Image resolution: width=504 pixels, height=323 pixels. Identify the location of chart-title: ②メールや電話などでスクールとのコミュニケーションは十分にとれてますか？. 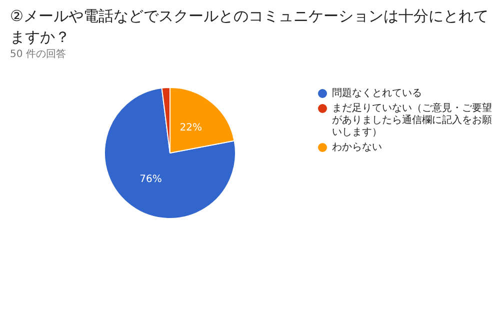
(250, 27).